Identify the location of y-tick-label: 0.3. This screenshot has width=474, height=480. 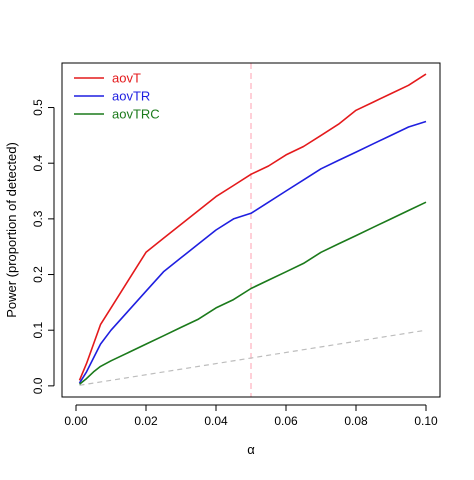
(38, 218).